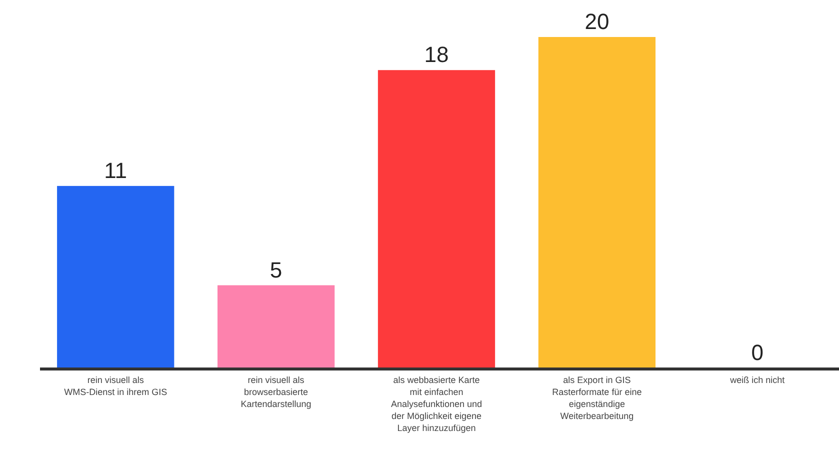  Describe the element at coordinates (116, 170) in the screenshot. I see `data-label: 11` at that location.